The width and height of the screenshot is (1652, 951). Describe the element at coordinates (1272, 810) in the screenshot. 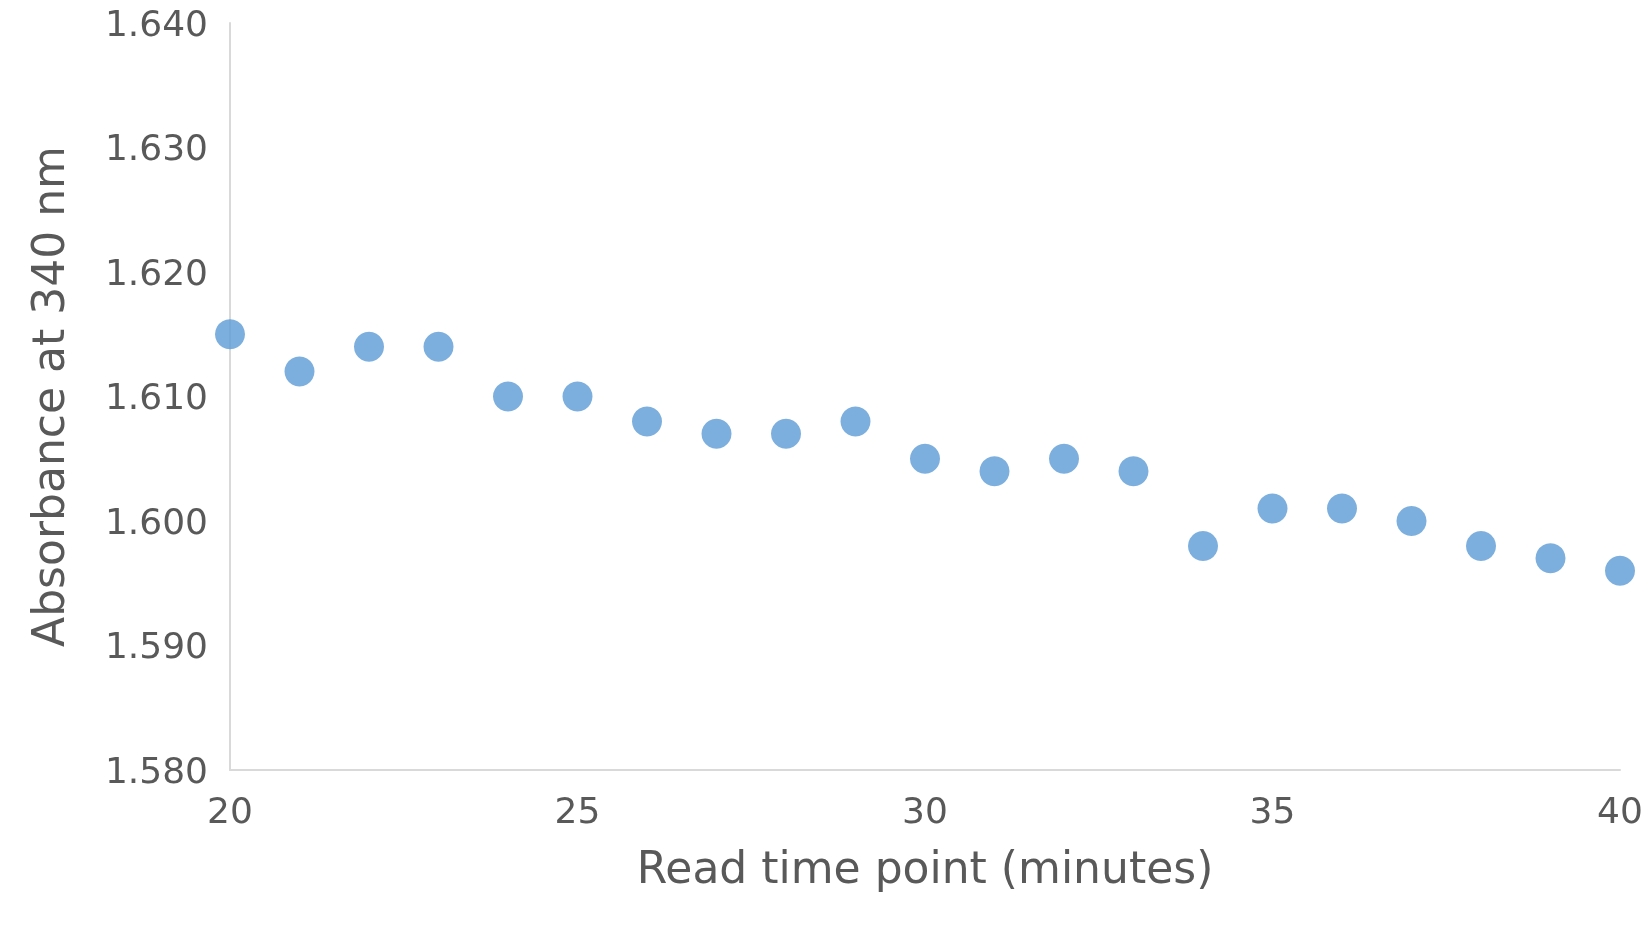

I see `x-tick-label: 35` at that location.